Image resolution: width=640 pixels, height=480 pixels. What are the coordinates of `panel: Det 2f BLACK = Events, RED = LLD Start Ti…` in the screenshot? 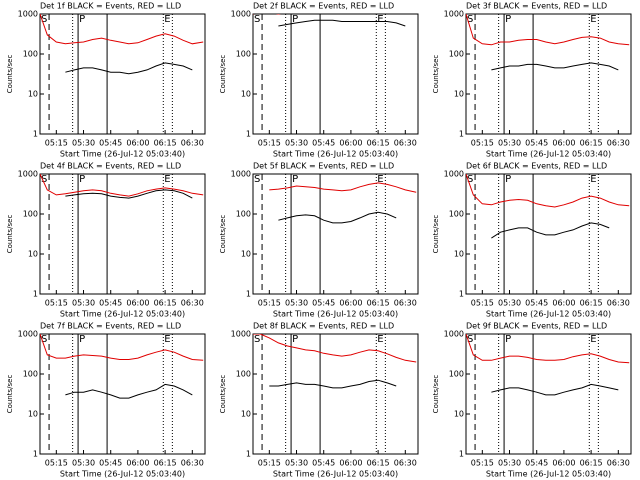 It's located at (319, 80).